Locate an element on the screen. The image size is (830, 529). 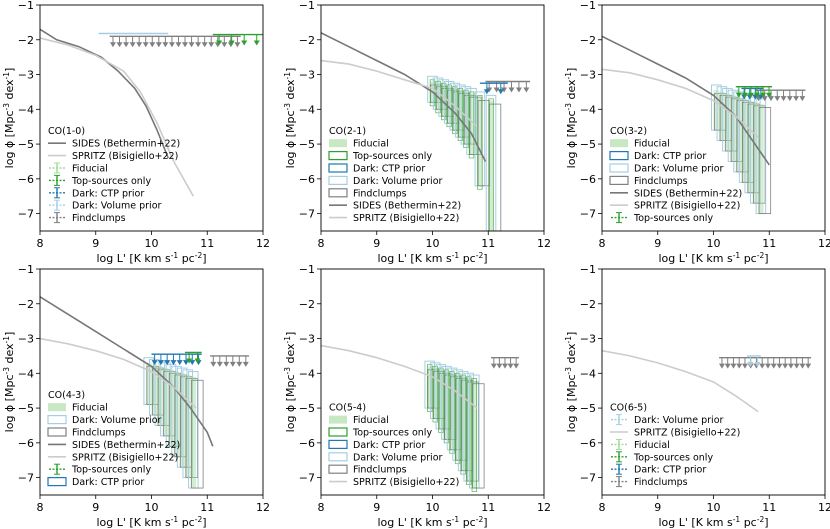
upper-limits-dark-volume-prior is located at coordinates (753, 361).